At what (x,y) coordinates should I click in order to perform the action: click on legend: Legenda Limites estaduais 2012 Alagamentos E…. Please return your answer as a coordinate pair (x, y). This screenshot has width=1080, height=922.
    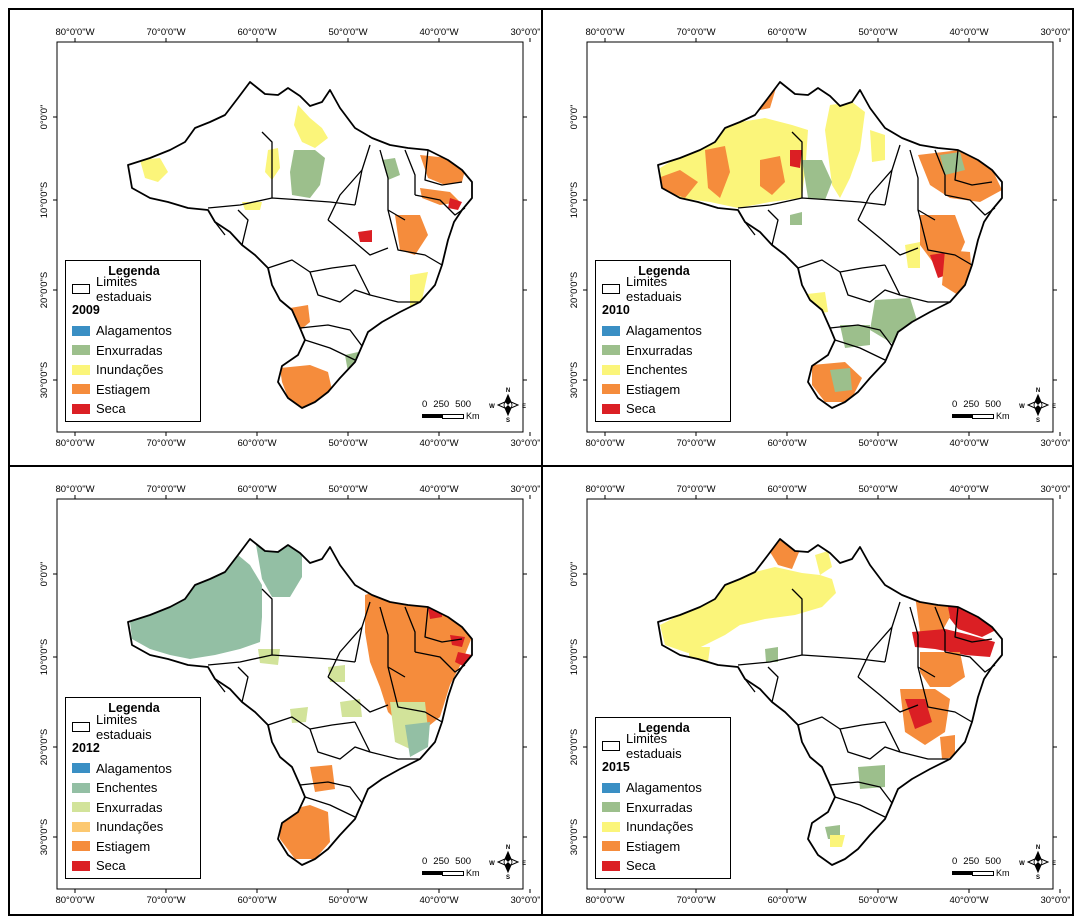
    Looking at the image, I should click on (133, 788).